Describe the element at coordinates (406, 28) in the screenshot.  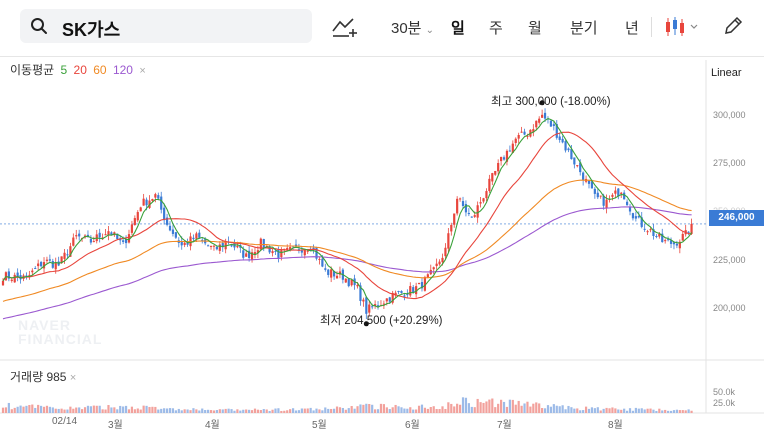
I see `interval-label: 30분` at that location.